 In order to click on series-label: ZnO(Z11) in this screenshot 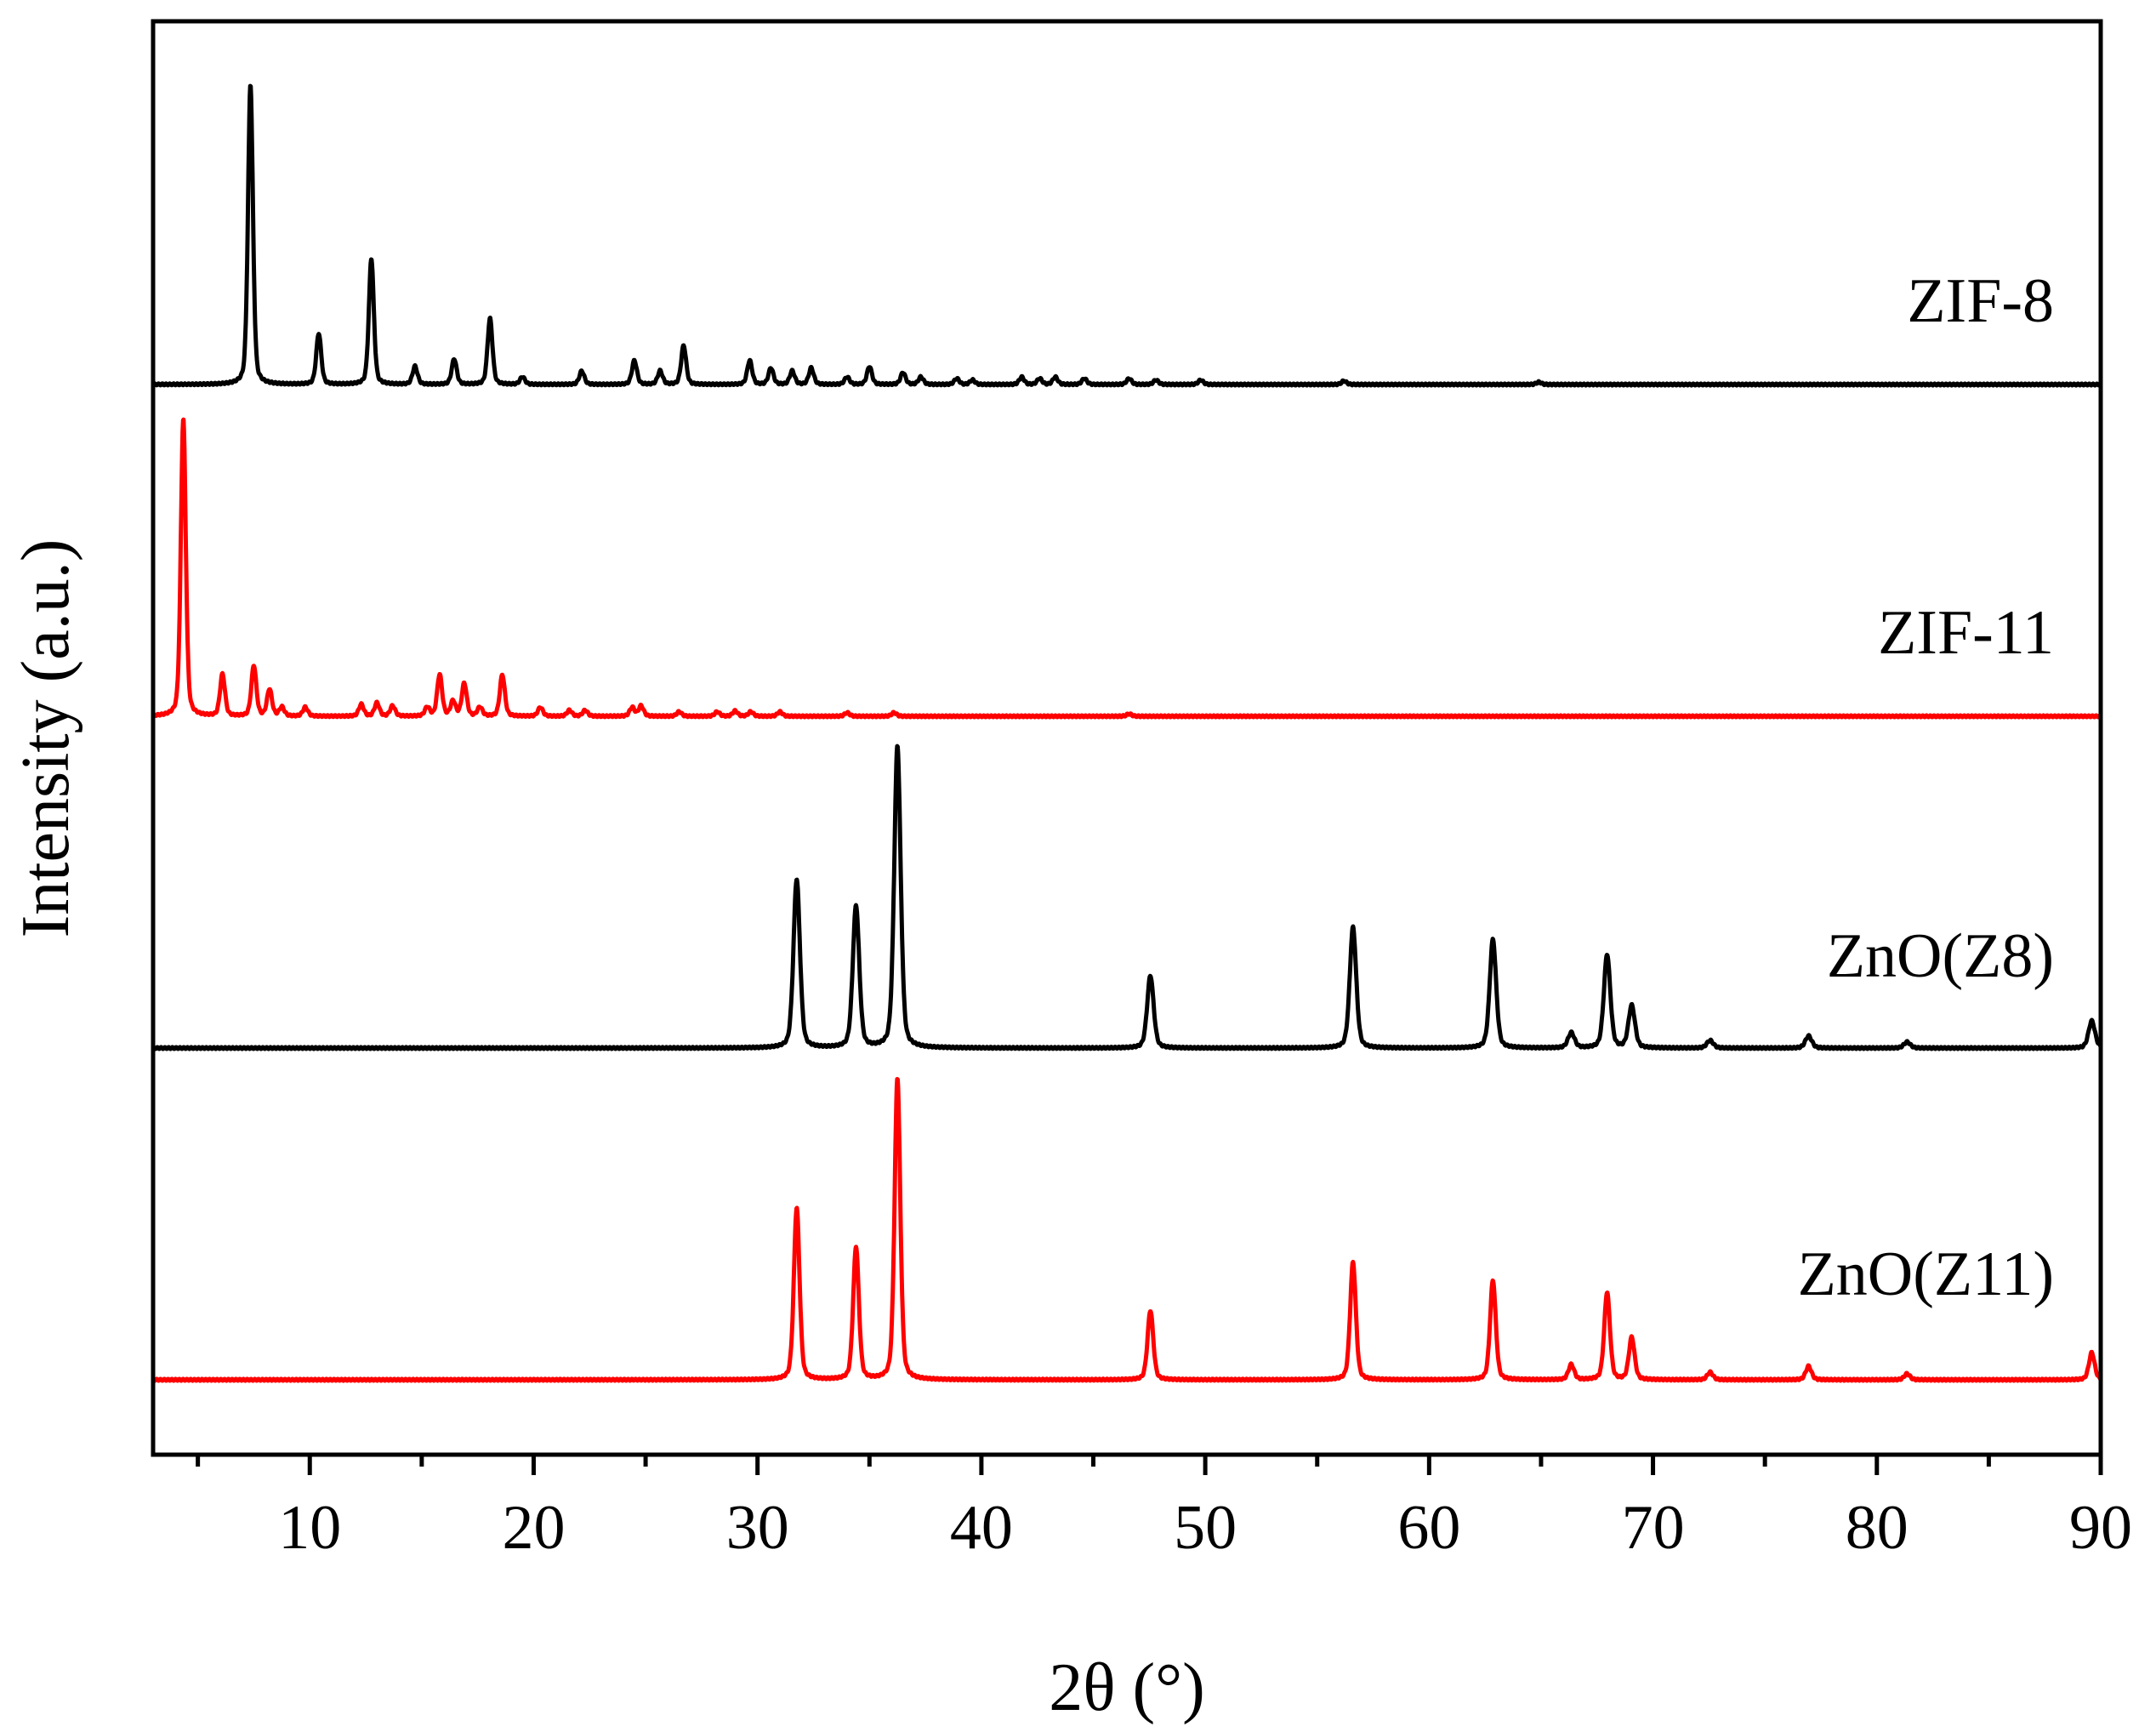, I will do `click(1926, 1274)`.